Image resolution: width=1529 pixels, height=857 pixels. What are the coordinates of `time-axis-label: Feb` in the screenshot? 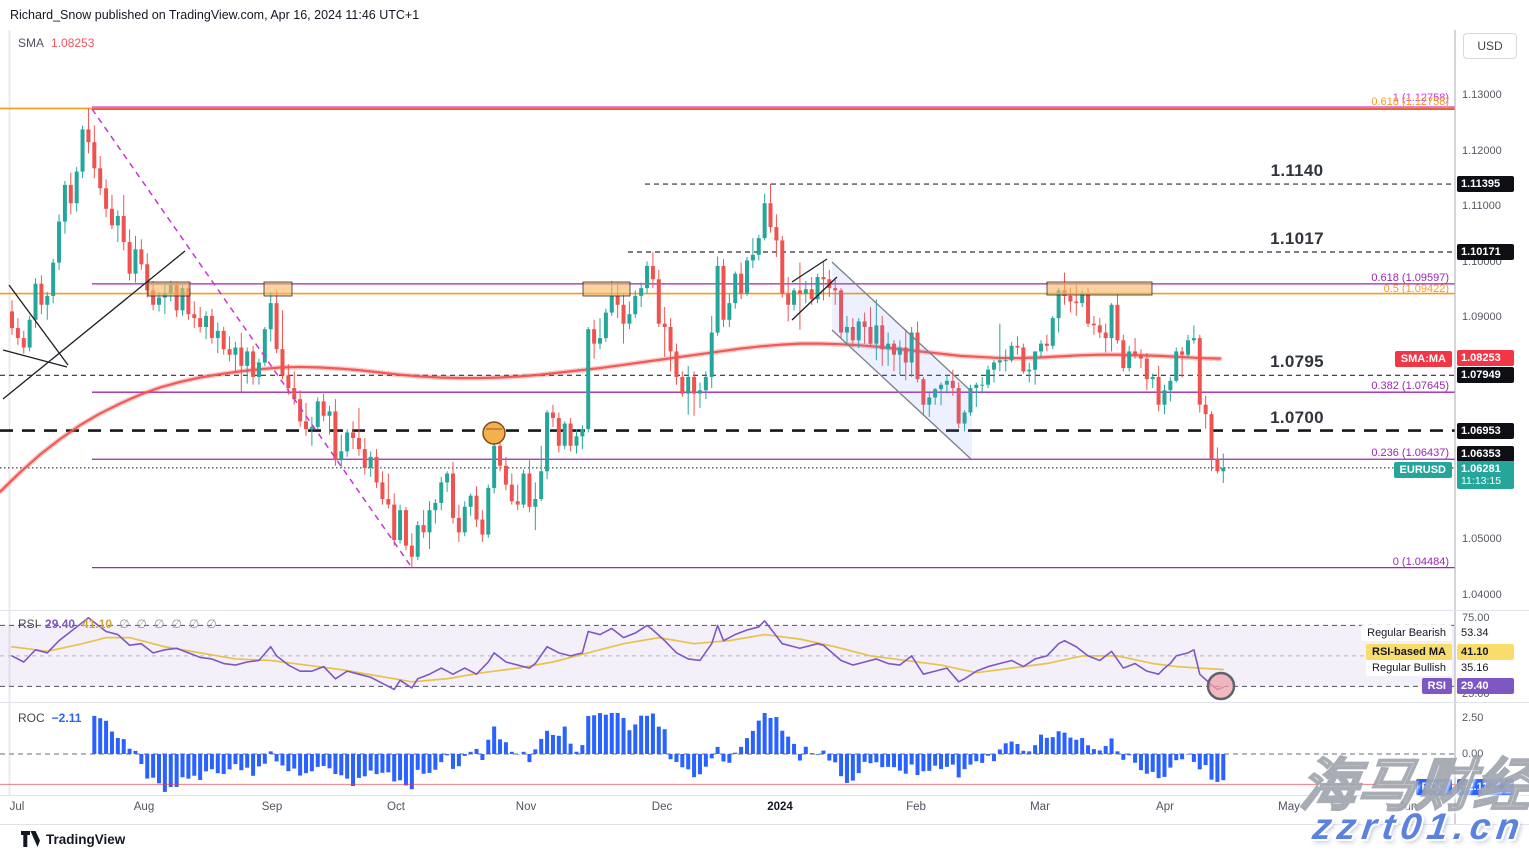 It's located at (916, 807).